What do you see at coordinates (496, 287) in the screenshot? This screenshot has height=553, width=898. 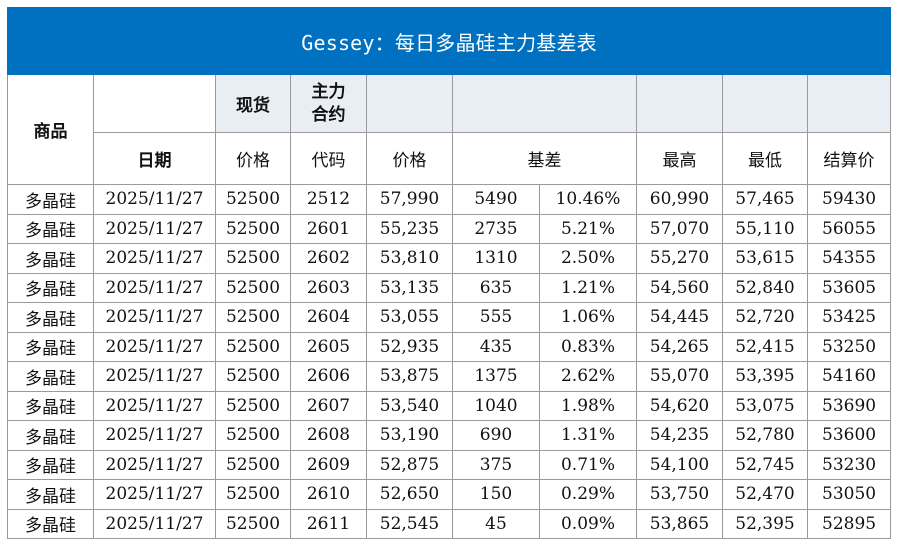 I see `cell-basis: 635` at bounding box center [496, 287].